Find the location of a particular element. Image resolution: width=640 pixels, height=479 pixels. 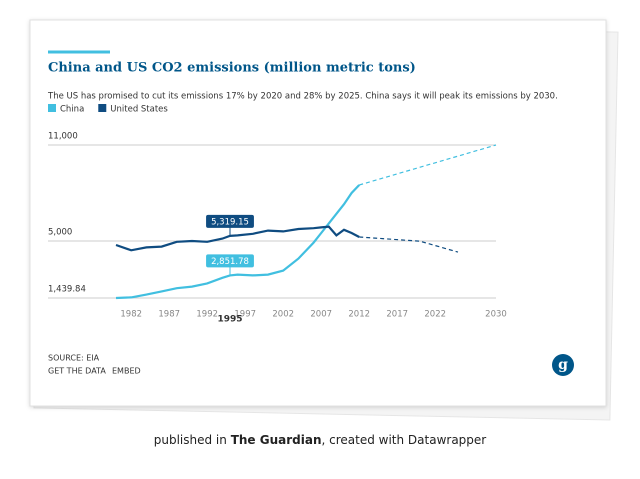

y-tick-label: 5,000 is located at coordinates (60, 233).